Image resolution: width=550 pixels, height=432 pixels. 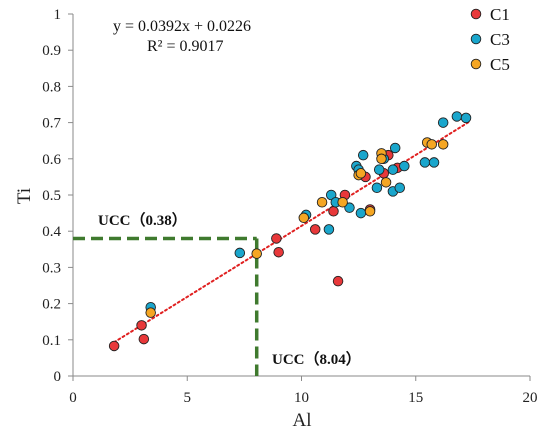 What do you see at coordinates (73, 398) in the screenshot?
I see `x-tick-label: 0` at bounding box center [73, 398].